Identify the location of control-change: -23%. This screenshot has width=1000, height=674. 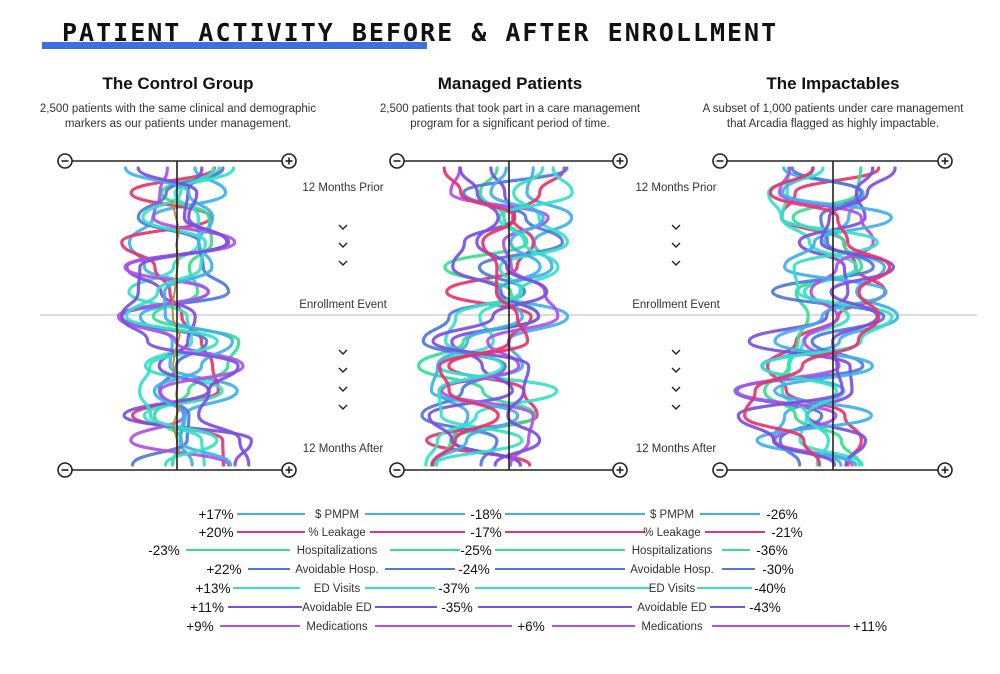
(164, 550).